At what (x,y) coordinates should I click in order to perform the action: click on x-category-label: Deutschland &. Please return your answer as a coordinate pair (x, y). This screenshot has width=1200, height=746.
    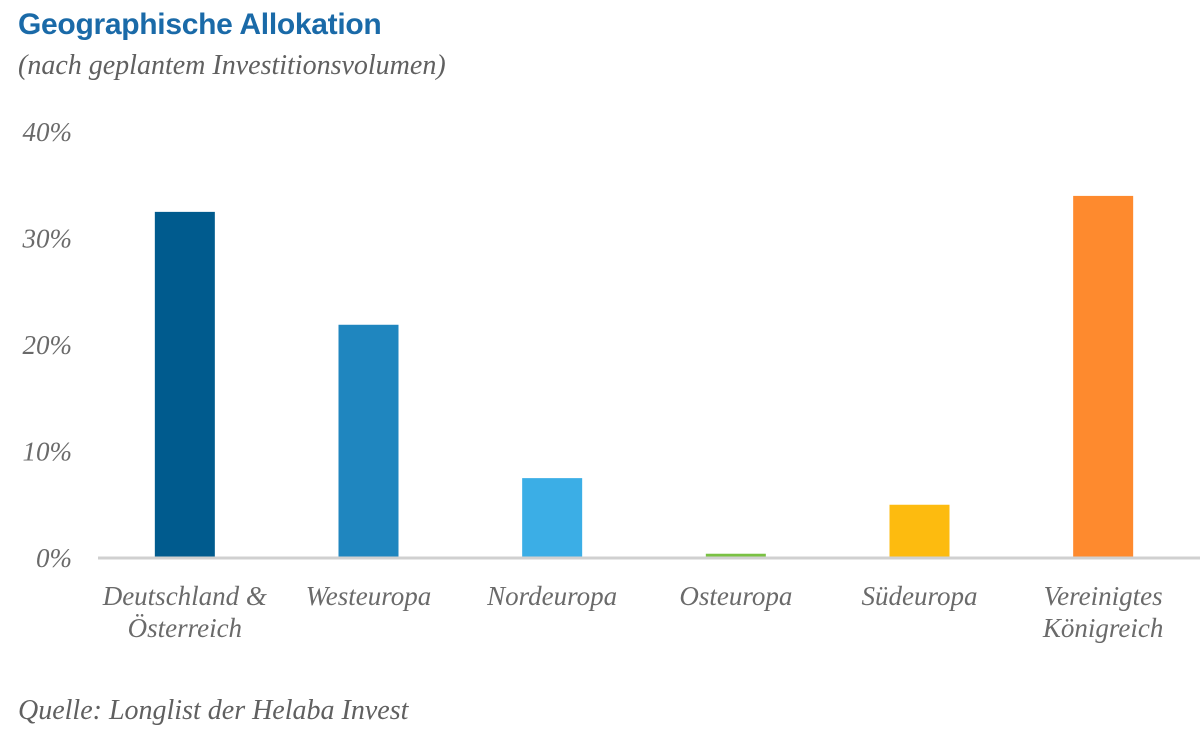
    Looking at the image, I should click on (184, 596).